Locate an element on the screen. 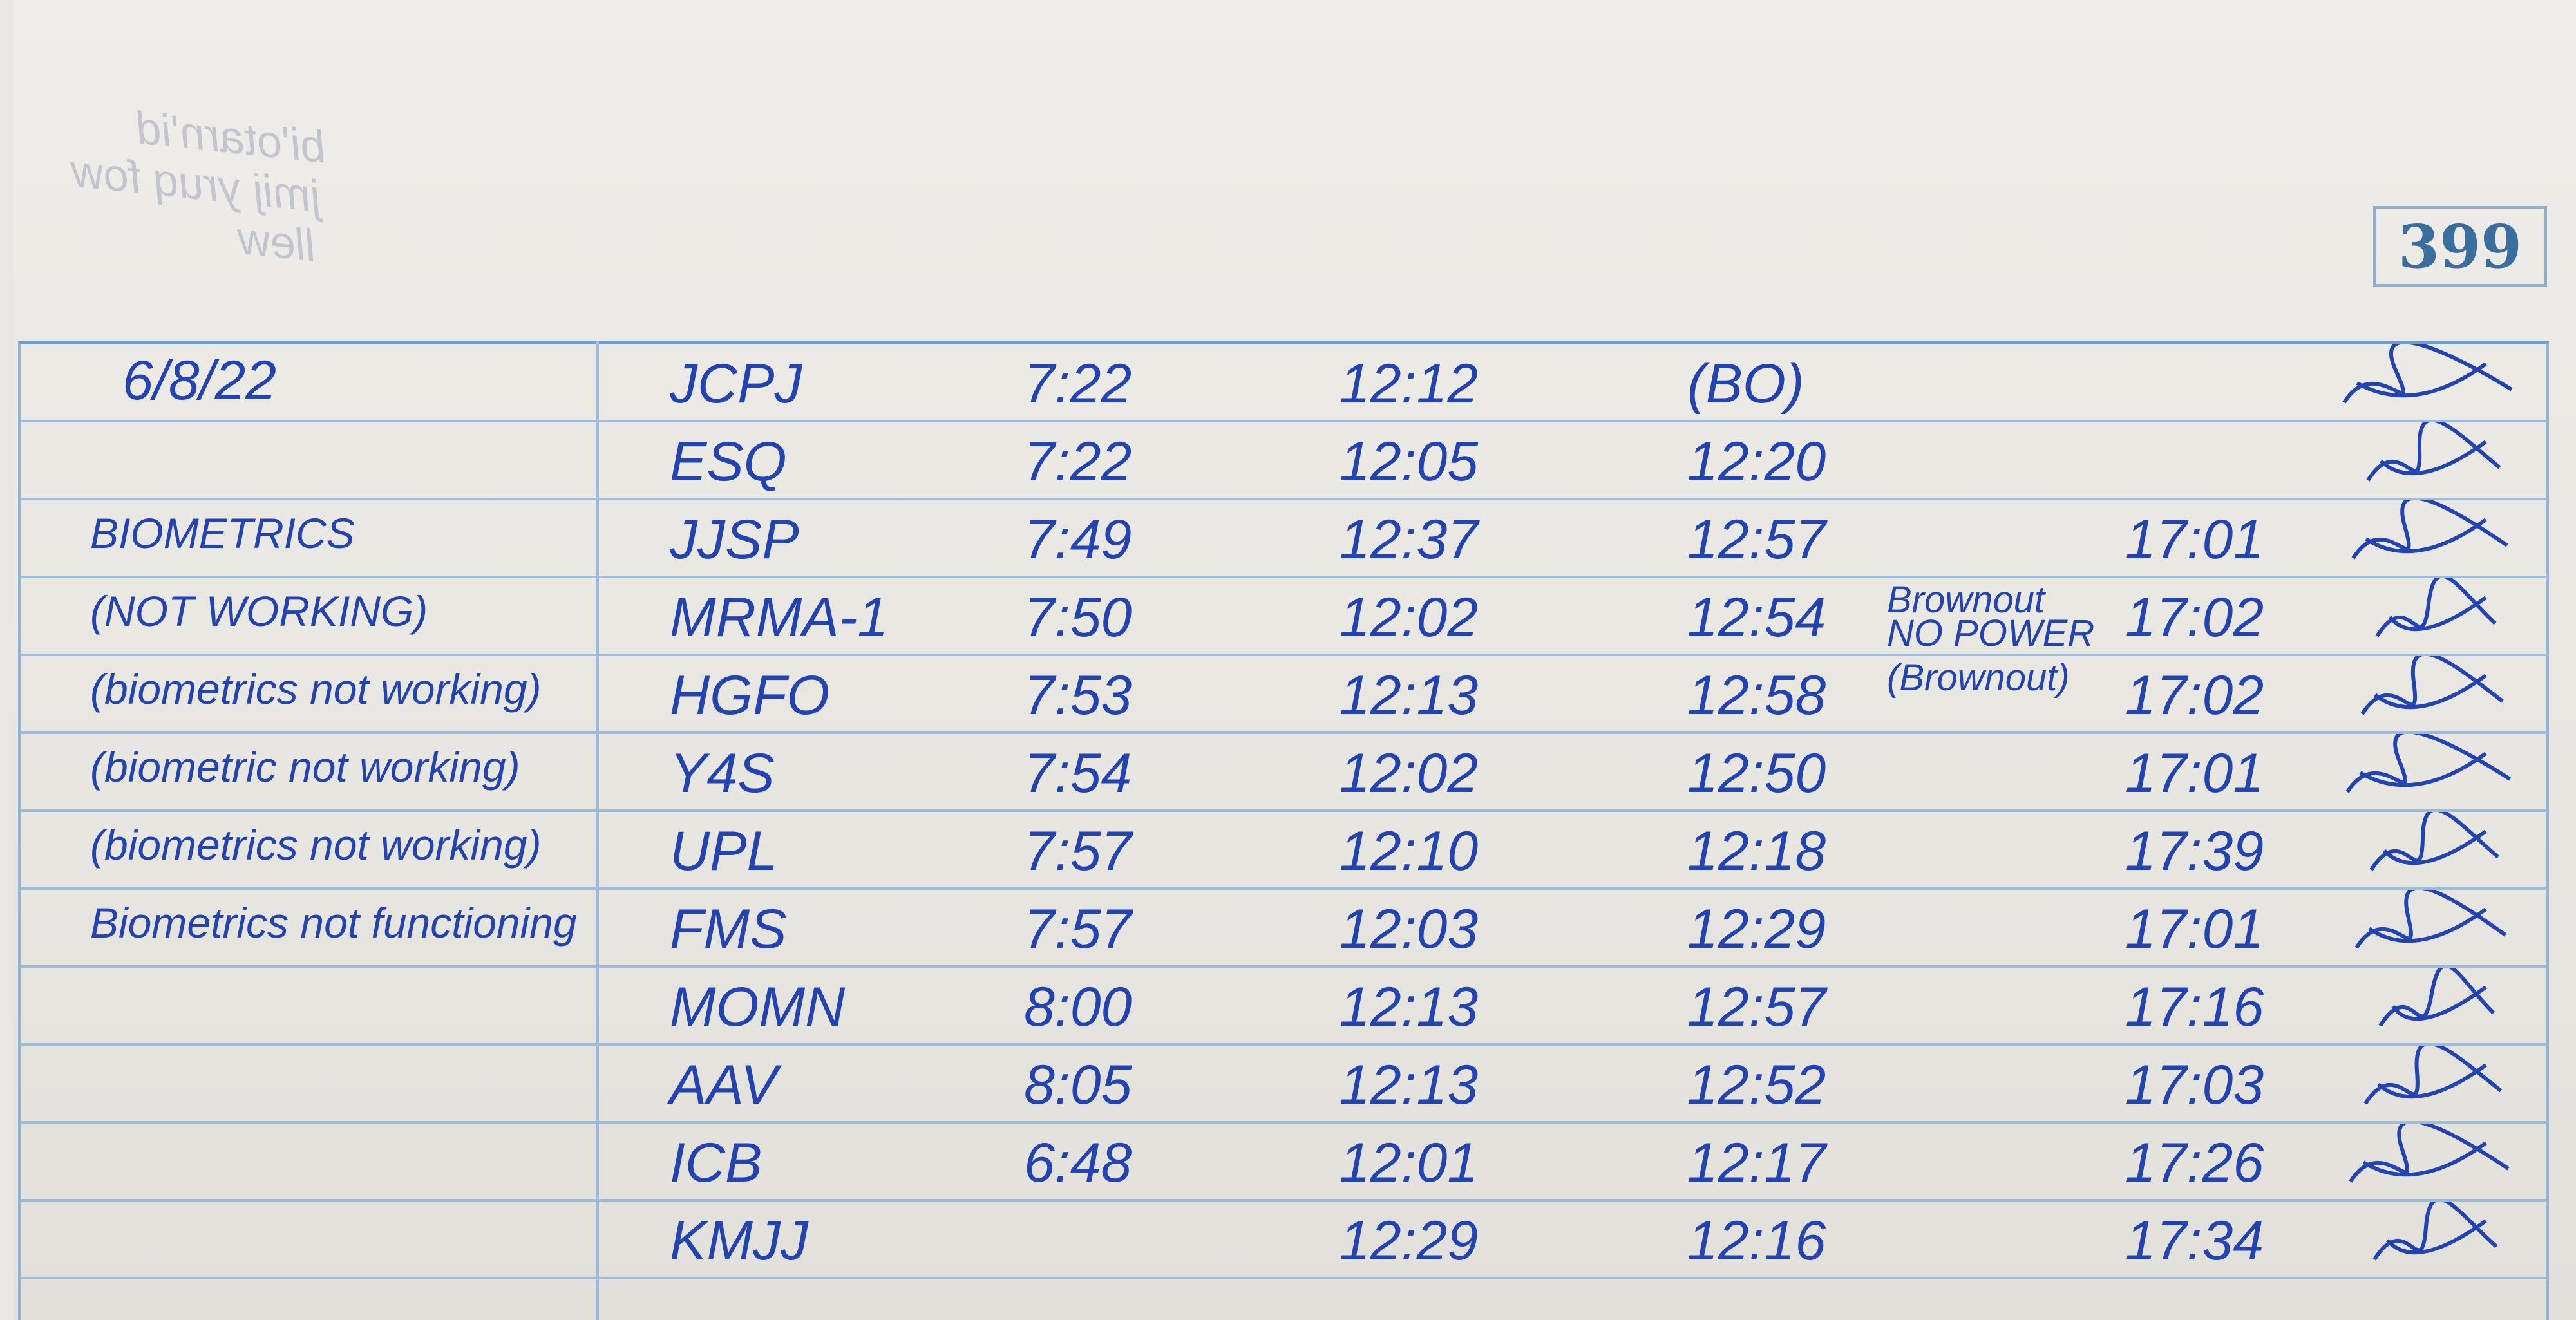  remark-text: (NOT WORKING) is located at coordinates (259, 611).